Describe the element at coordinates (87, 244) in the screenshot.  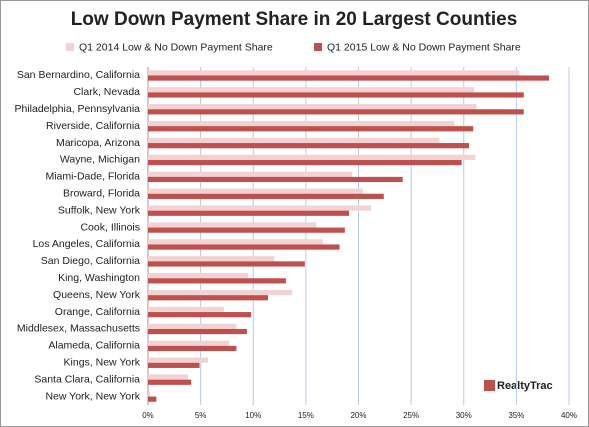
I see `y-tick-label: Los Angeles, California` at that location.